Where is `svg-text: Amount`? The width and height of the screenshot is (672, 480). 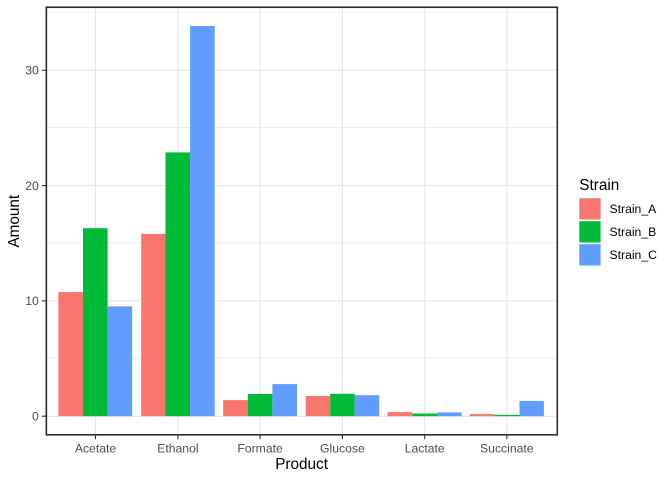 svg-text: Amount is located at coordinates (14, 220).